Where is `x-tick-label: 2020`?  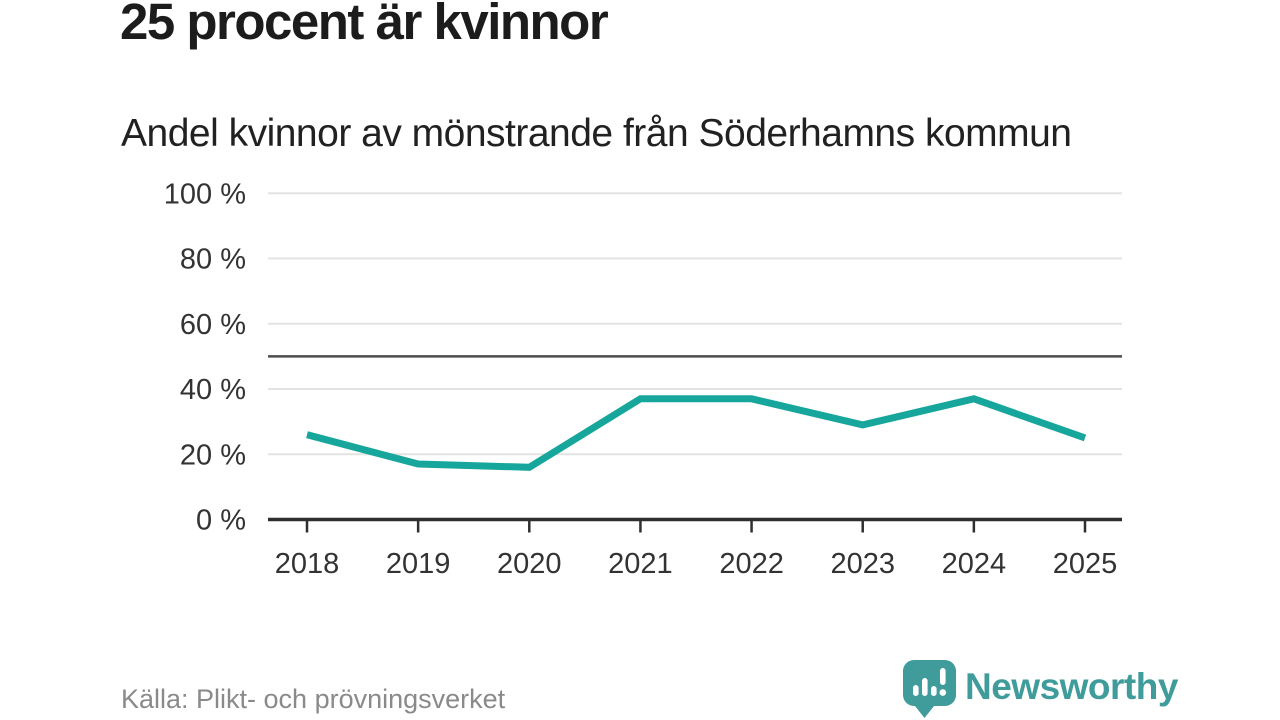
x-tick-label: 2020 is located at coordinates (529, 564).